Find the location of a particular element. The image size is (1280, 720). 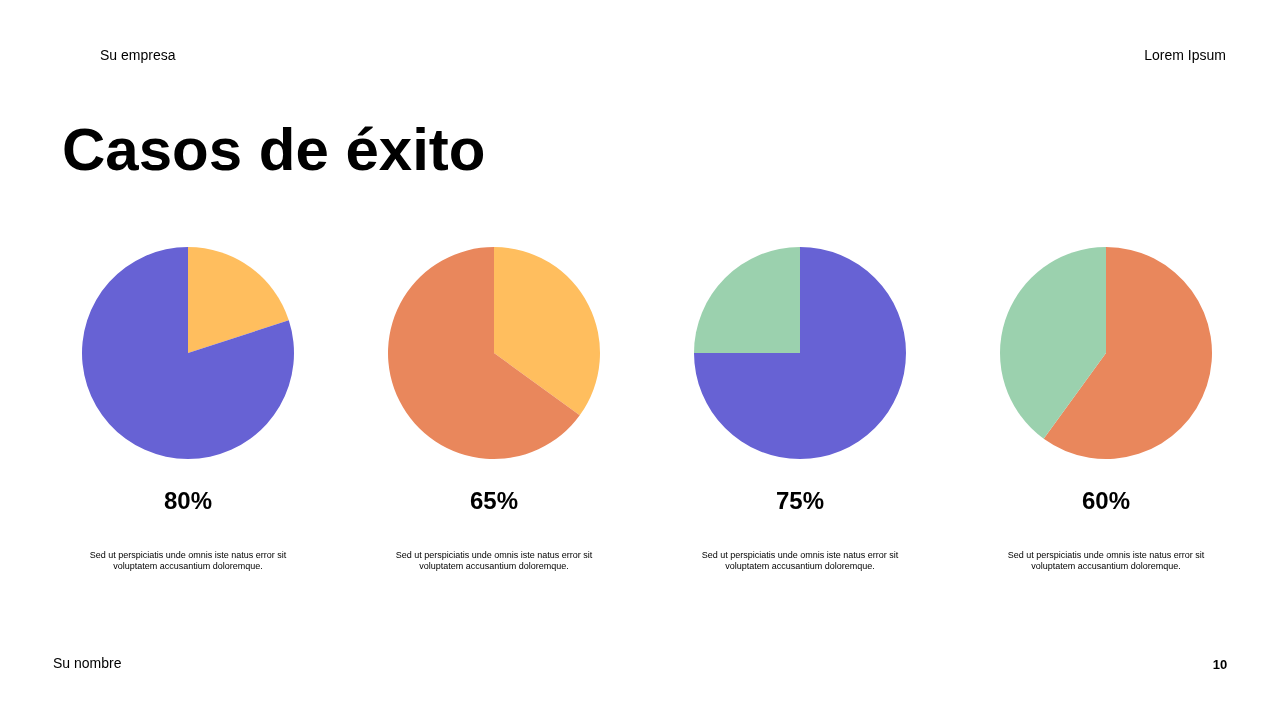

text: Casos de éxito is located at coordinates (274, 149).